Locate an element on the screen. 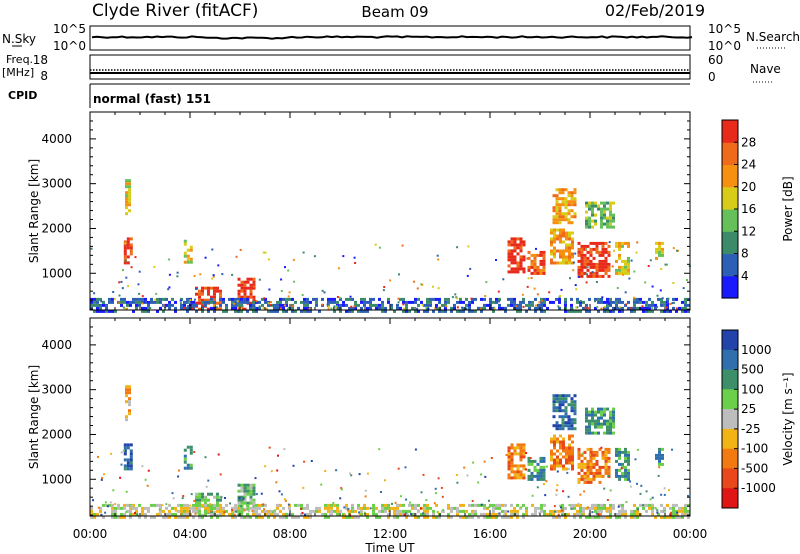 The height and width of the screenshot is (554, 800). y-tick-label: 3000 is located at coordinates (56, 184).